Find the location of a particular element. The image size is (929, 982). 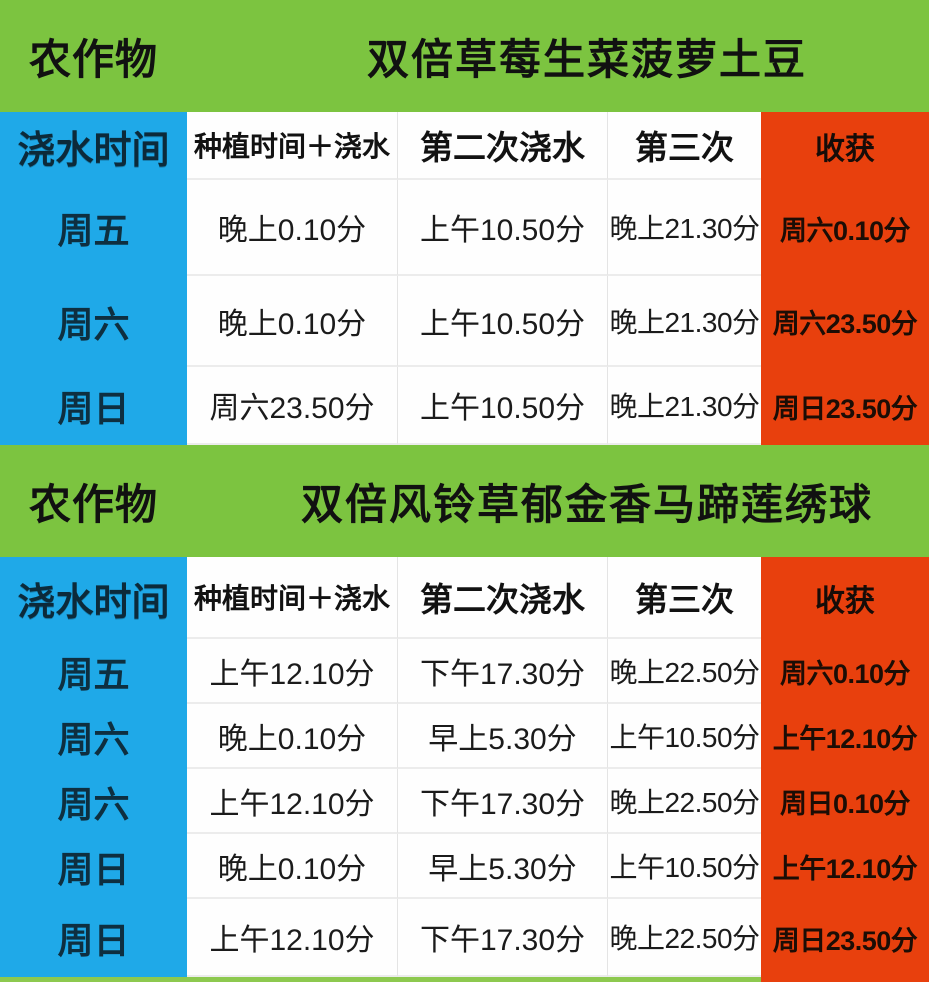

table-row: 周六 晚上0.10分 上午10.50分 晚上21.30分 周六23.50分 is located at coordinates (464, 321).